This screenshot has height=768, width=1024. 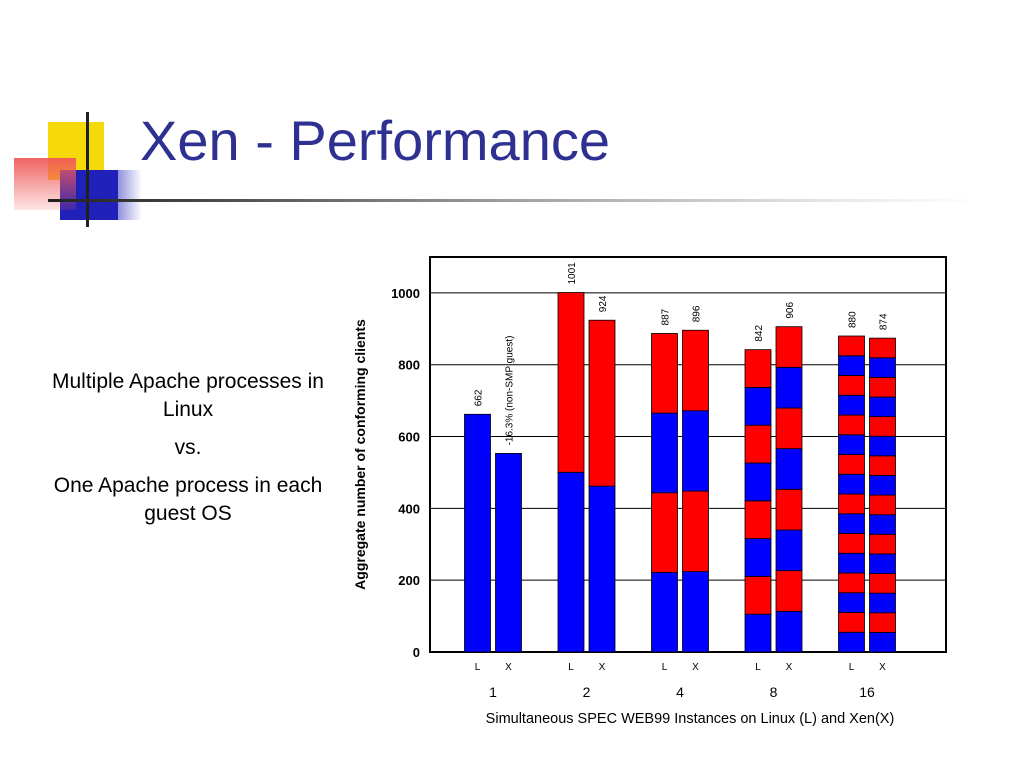 I want to click on bar-value-label: 924, so click(x=603, y=303).